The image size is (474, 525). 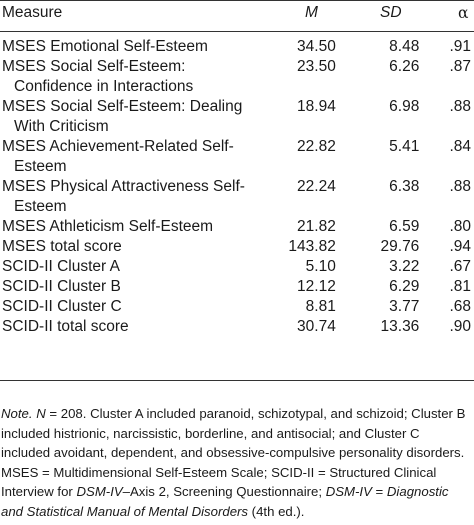 What do you see at coordinates (65, 326) in the screenshot?
I see `measure-label: SCID-II total score` at bounding box center [65, 326].